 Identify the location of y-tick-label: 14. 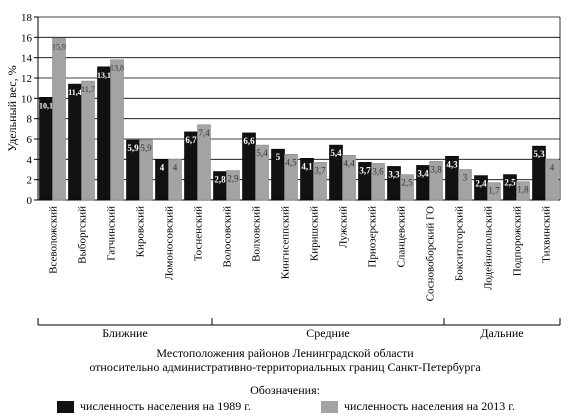
(27, 59).